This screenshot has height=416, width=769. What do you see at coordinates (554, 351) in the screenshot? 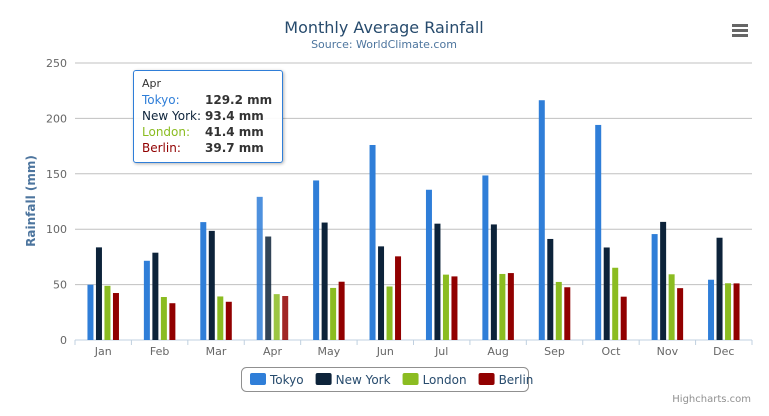
I see `x-tick-label: Sep` at bounding box center [554, 351].